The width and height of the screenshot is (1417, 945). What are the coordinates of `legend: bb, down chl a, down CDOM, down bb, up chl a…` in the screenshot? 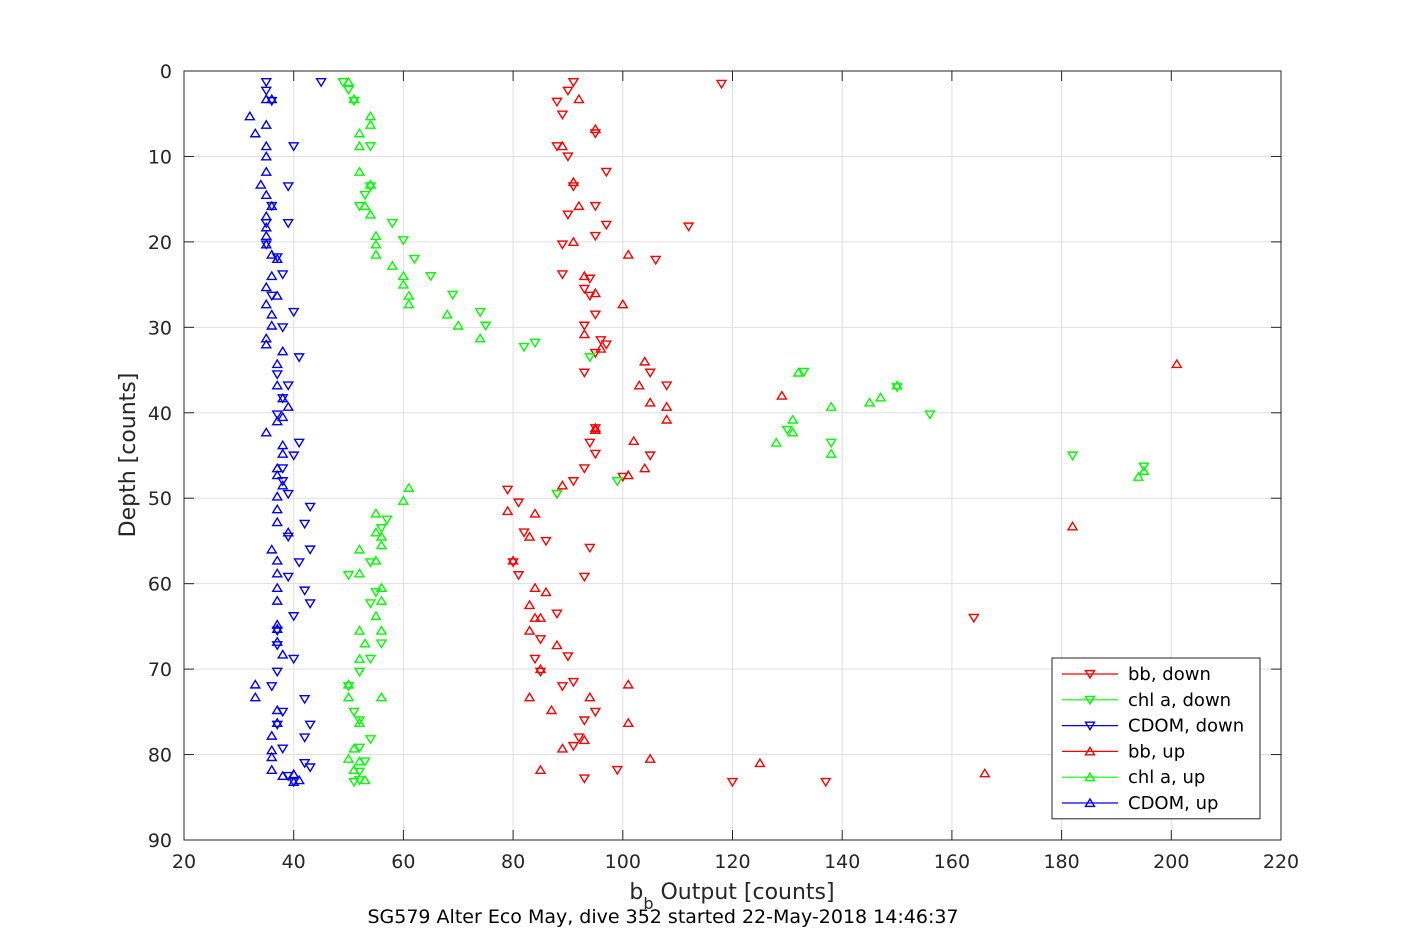 It's located at (1156, 738).